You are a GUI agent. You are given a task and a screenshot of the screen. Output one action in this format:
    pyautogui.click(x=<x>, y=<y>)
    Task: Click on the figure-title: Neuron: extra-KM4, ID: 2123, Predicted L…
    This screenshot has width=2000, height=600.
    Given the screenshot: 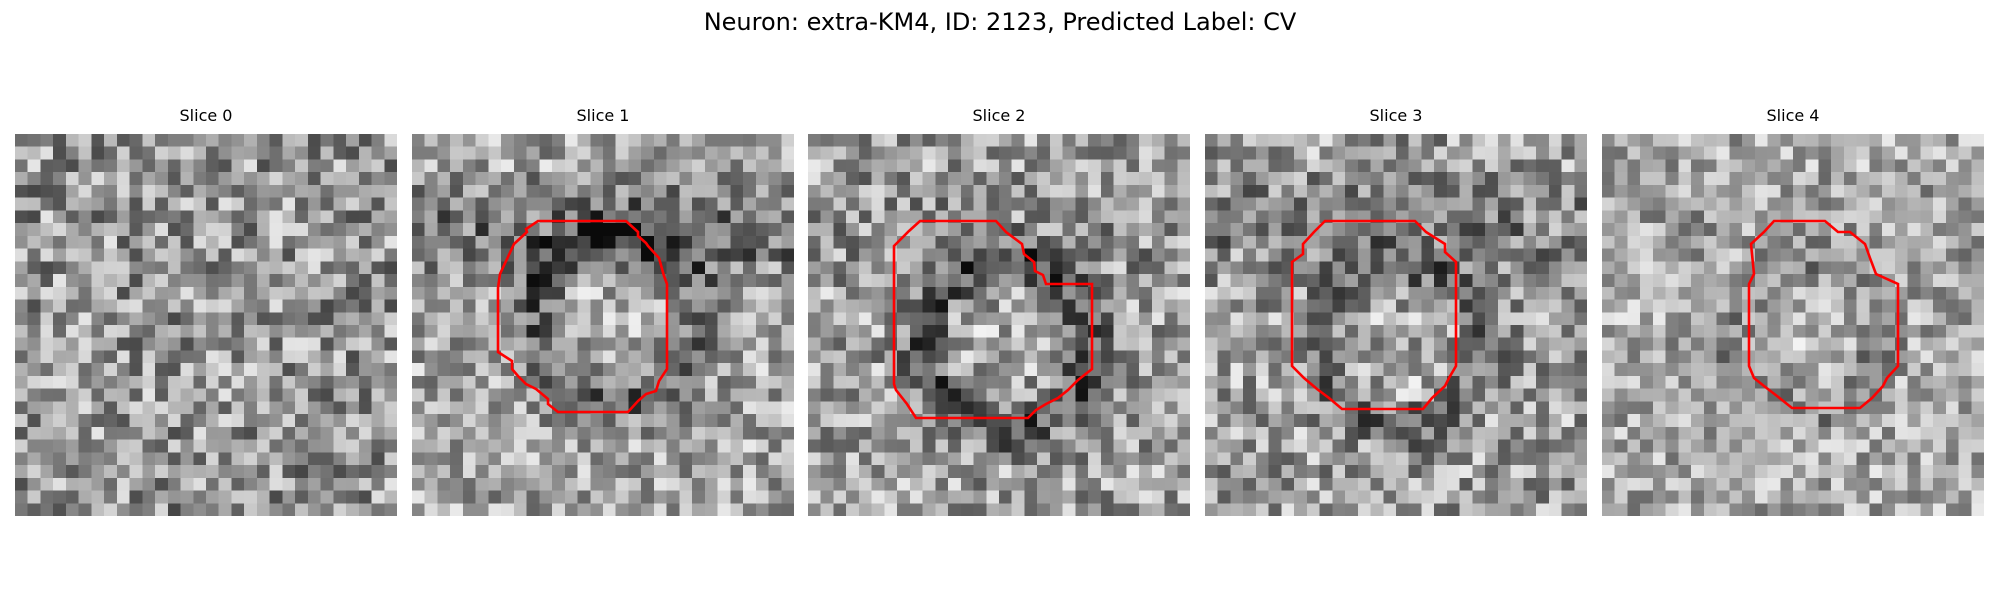 What is the action you would take?
    pyautogui.click(x=1000, y=22)
    